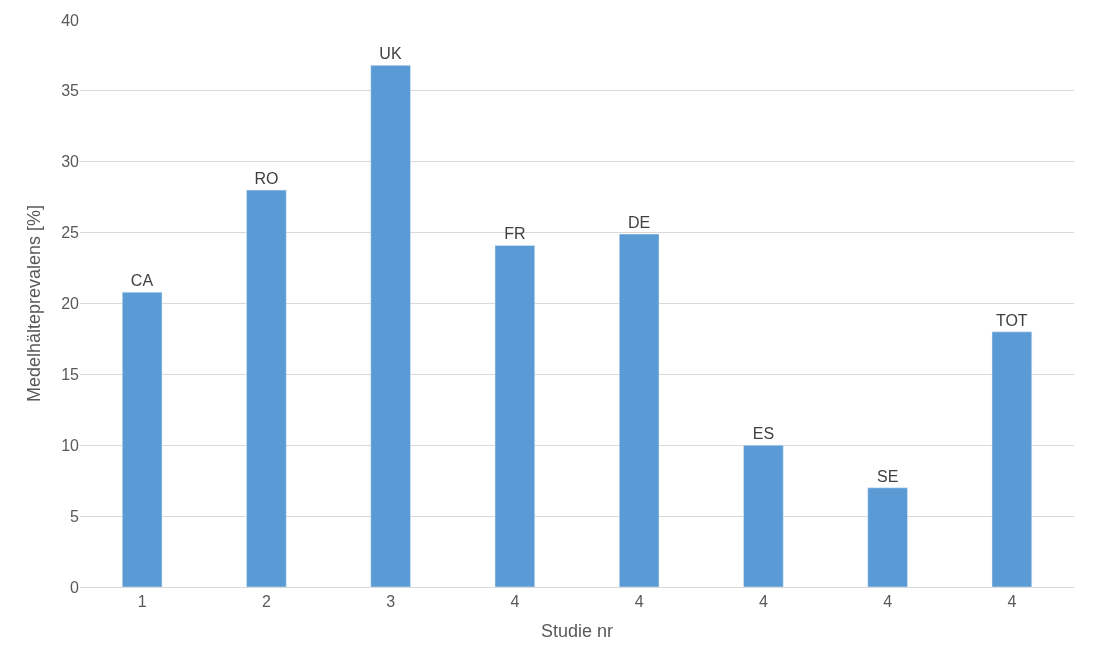 The width and height of the screenshot is (1104, 657). I want to click on data-label: TOT, so click(1011, 320).